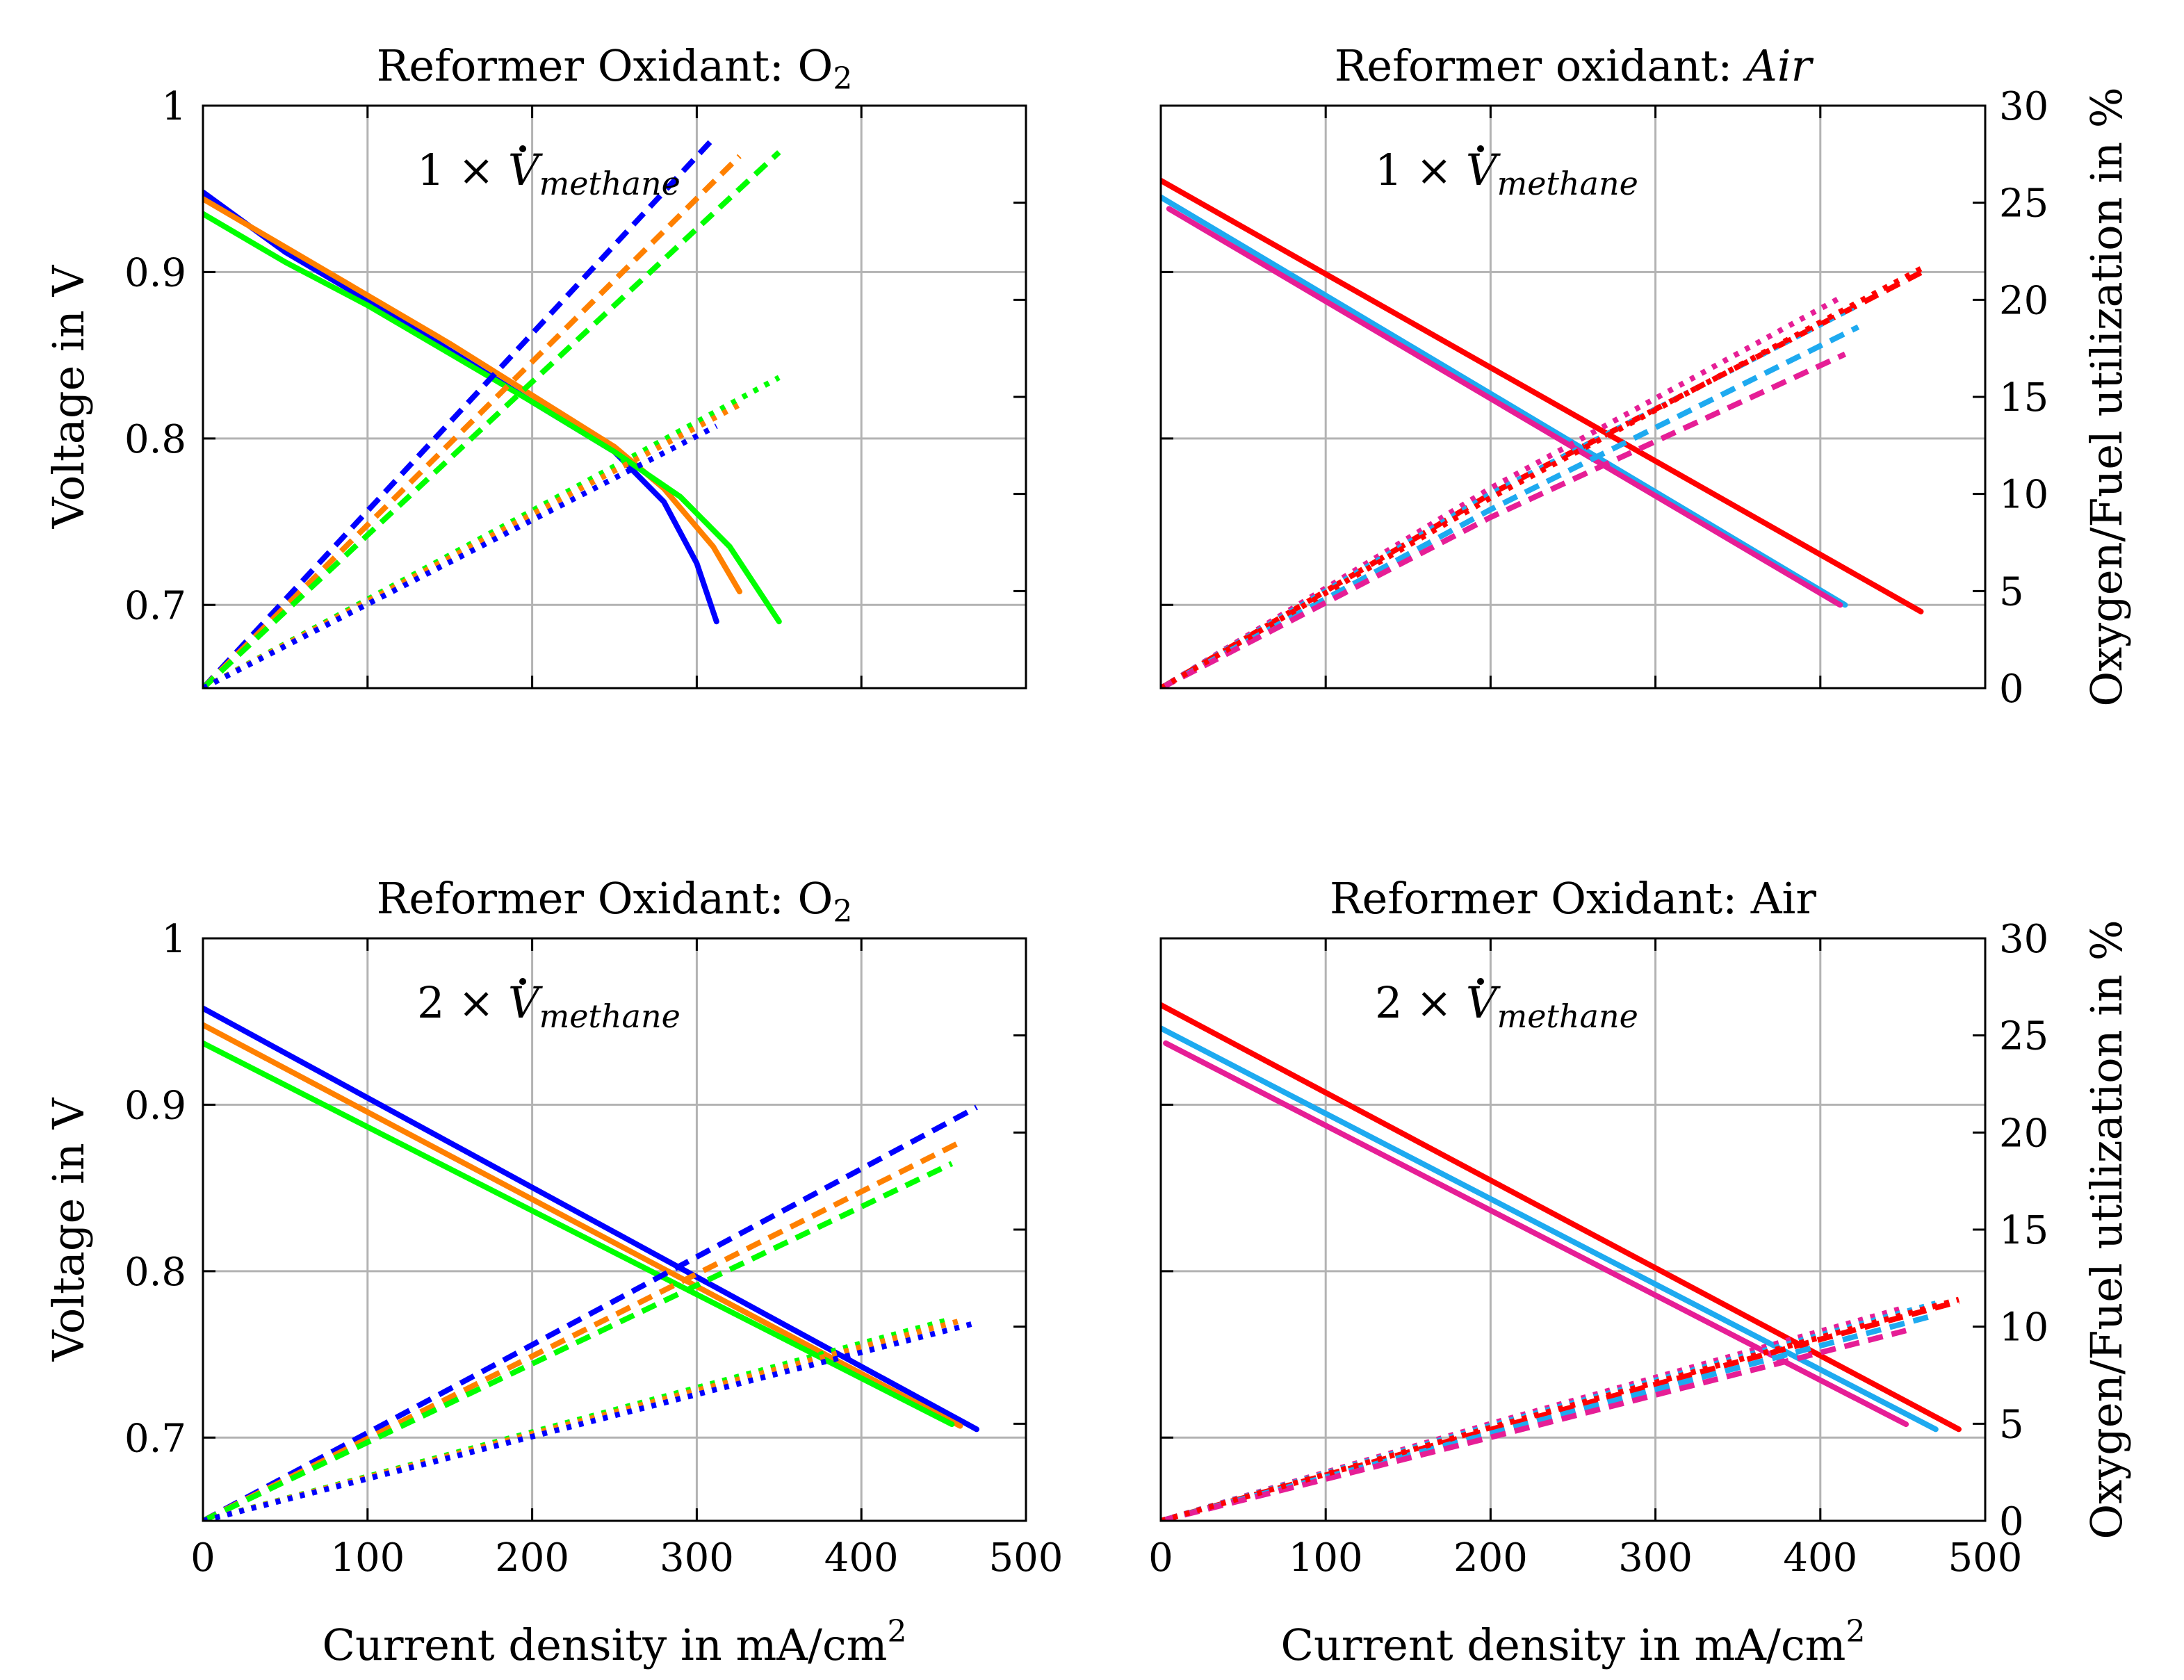 The height and width of the screenshot is (1680, 2184). I want to click on series-fuel-orange, so click(582, 1419).